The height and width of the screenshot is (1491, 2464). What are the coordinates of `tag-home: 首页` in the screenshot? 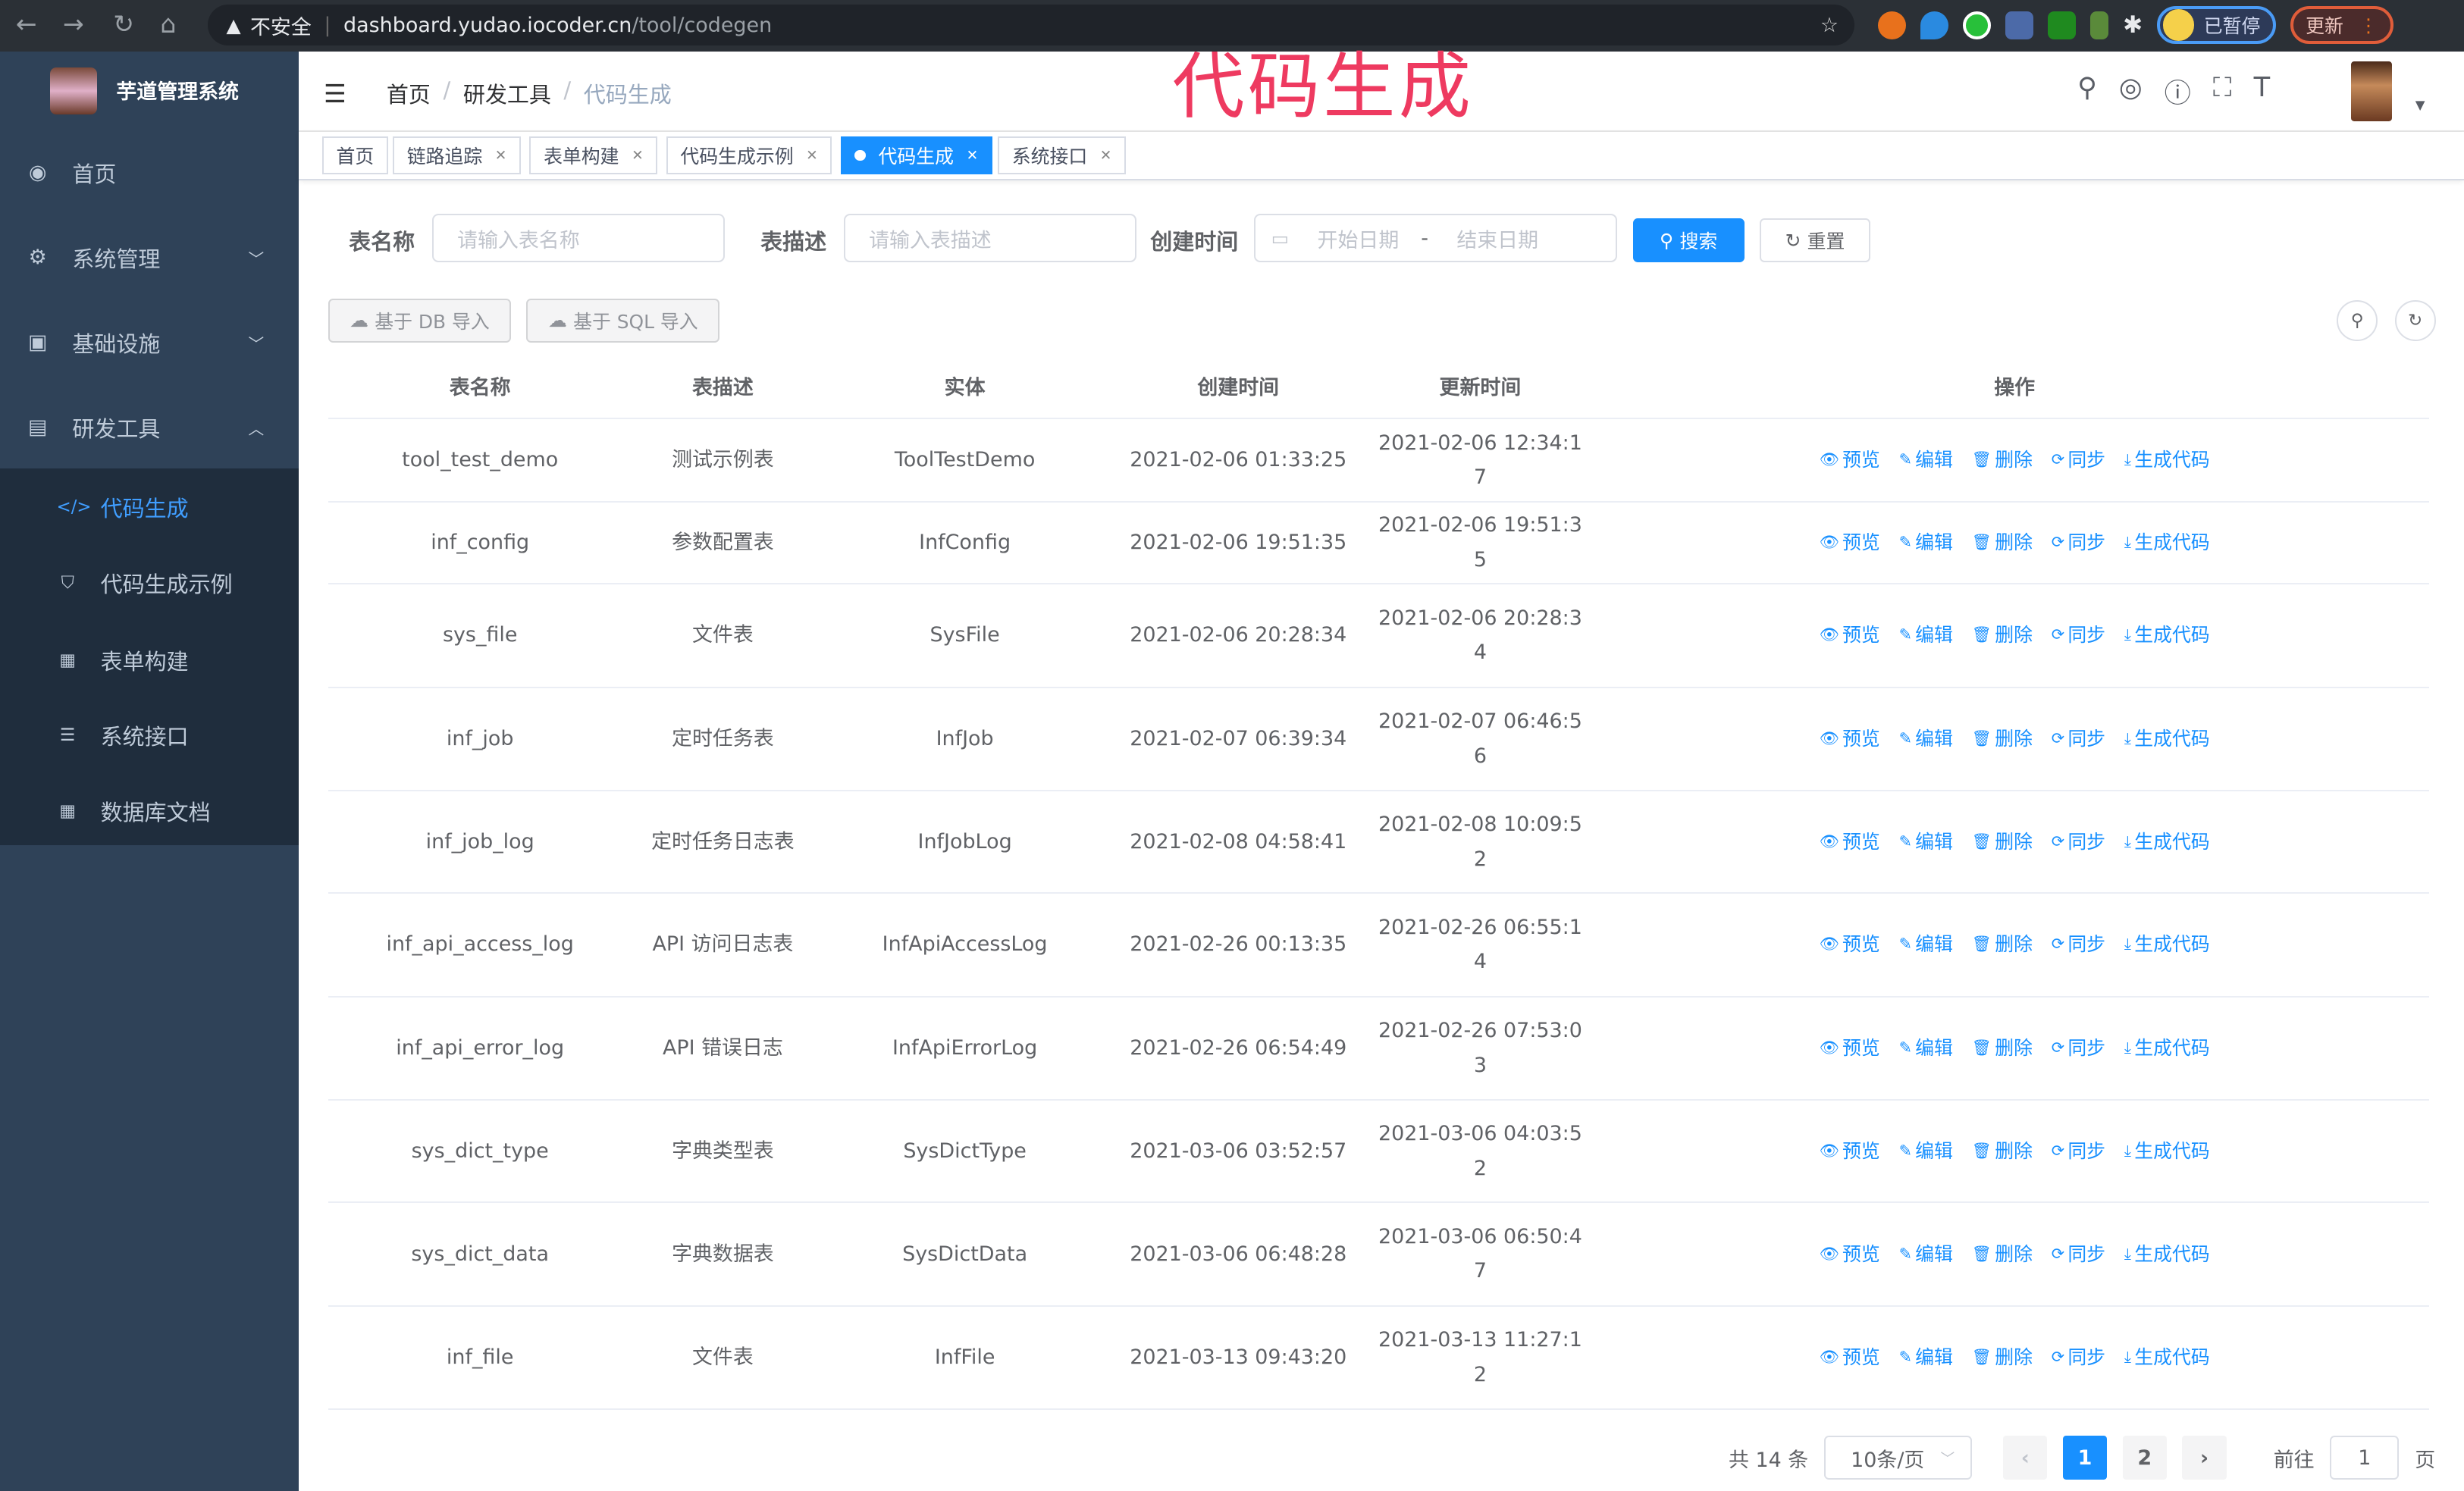 It's located at (354, 155).